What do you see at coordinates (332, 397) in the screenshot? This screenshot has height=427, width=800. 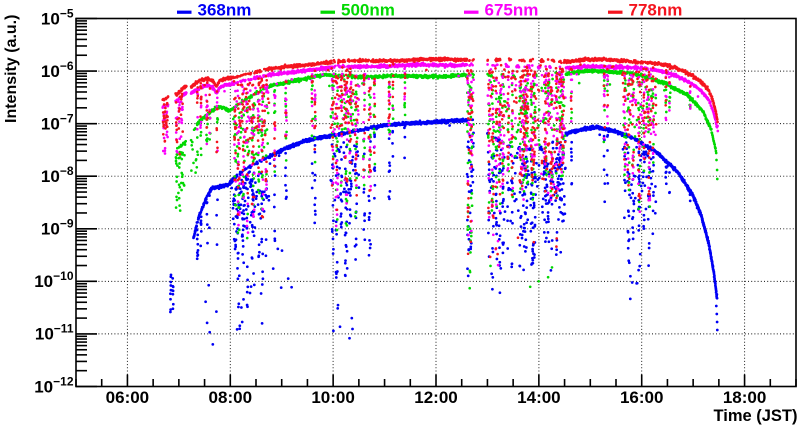 I see `svg-text: 10:00` at bounding box center [332, 397].